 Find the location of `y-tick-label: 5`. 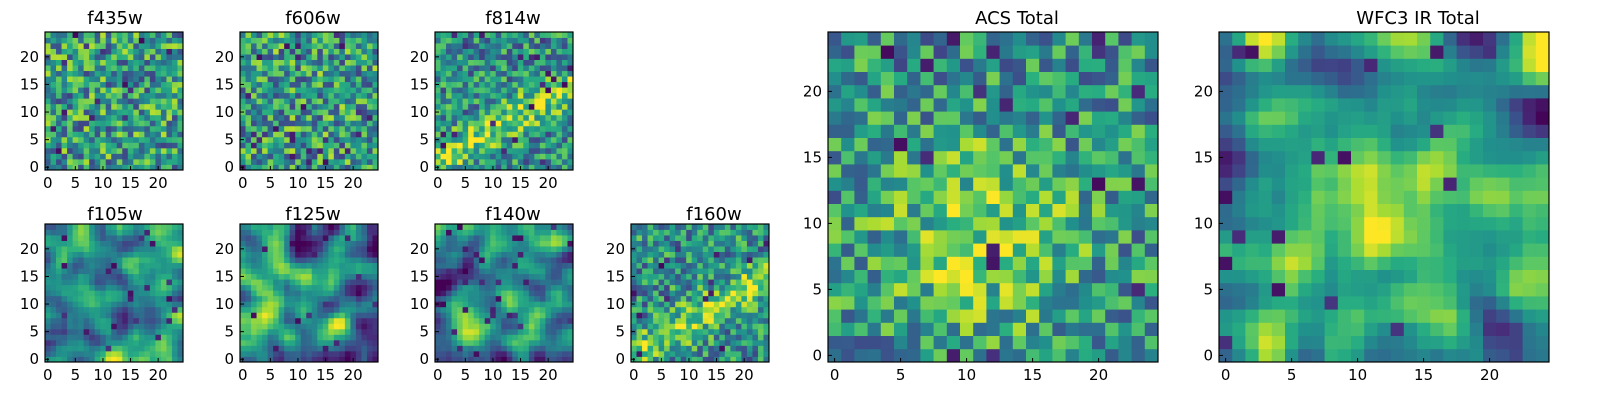

y-tick-label: 5 is located at coordinates (229, 332).